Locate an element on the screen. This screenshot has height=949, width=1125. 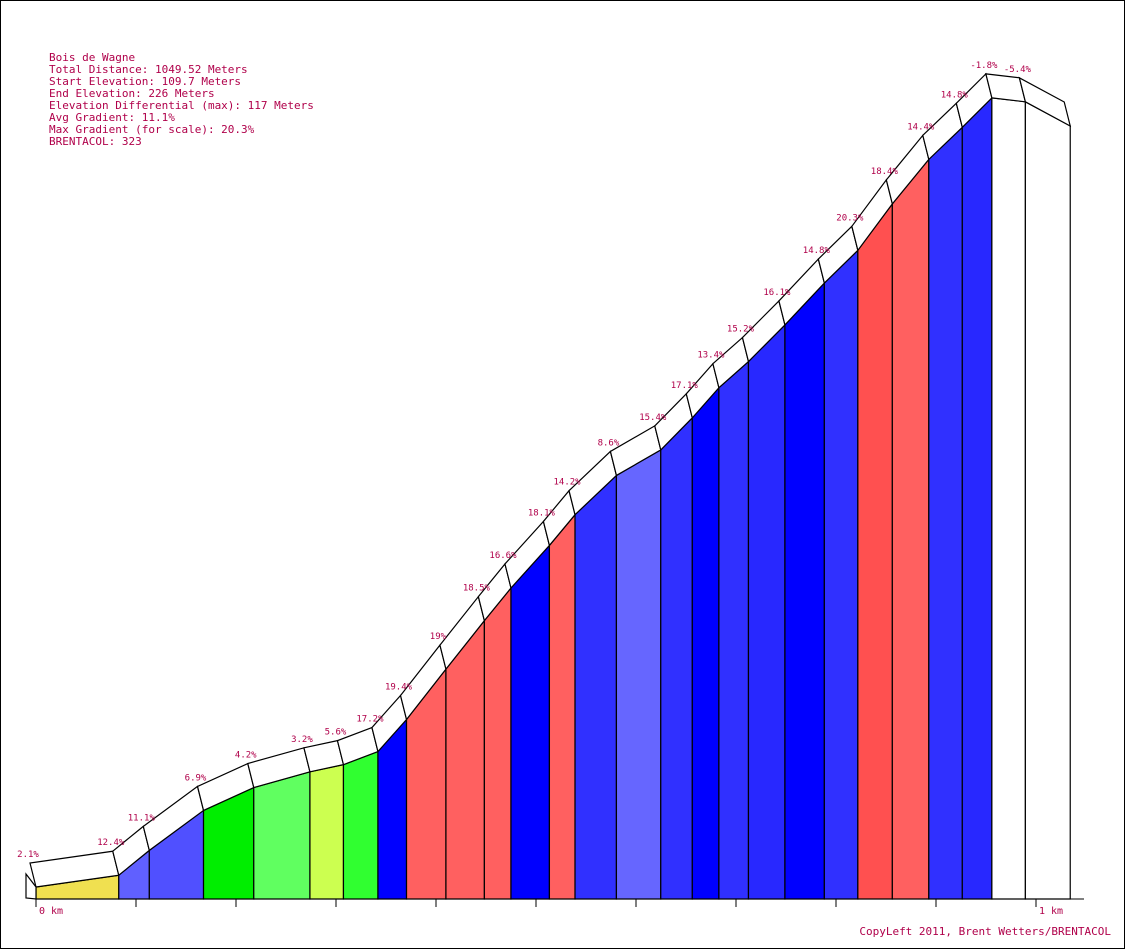
total-distance: Total Distance: 1049.52 Meters is located at coordinates (148, 69).